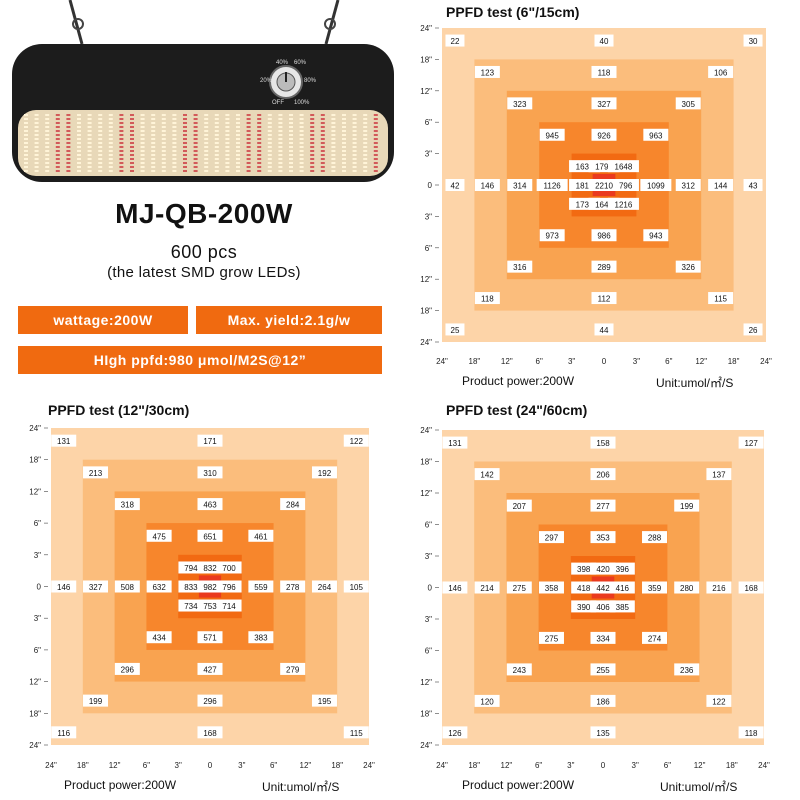 Image resolution: width=800 pixels, height=800 pixels. What do you see at coordinates (553, 186) in the screenshot?
I see `ppfd-value-ring4: 1126` at bounding box center [553, 186].